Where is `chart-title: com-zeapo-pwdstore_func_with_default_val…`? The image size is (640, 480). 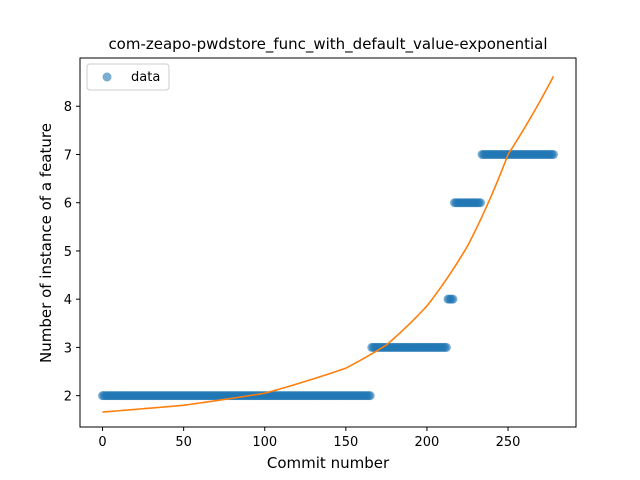 chart-title: com-zeapo-pwdstore_func_with_default_val… is located at coordinates (327, 44).